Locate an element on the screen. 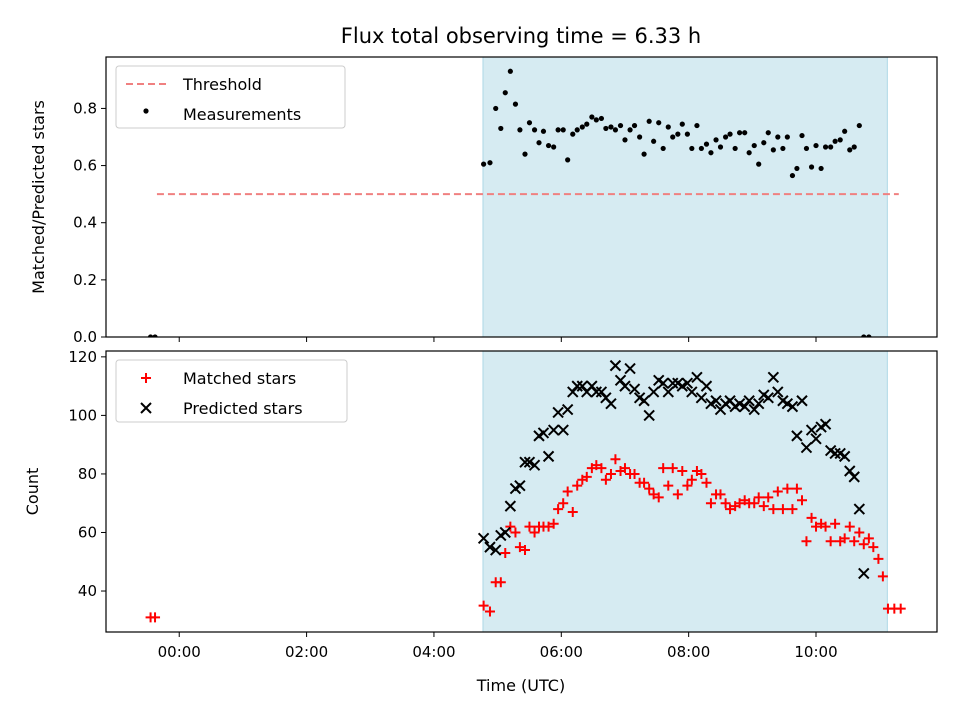  x-tick-label: 00:00 is located at coordinates (179, 652).